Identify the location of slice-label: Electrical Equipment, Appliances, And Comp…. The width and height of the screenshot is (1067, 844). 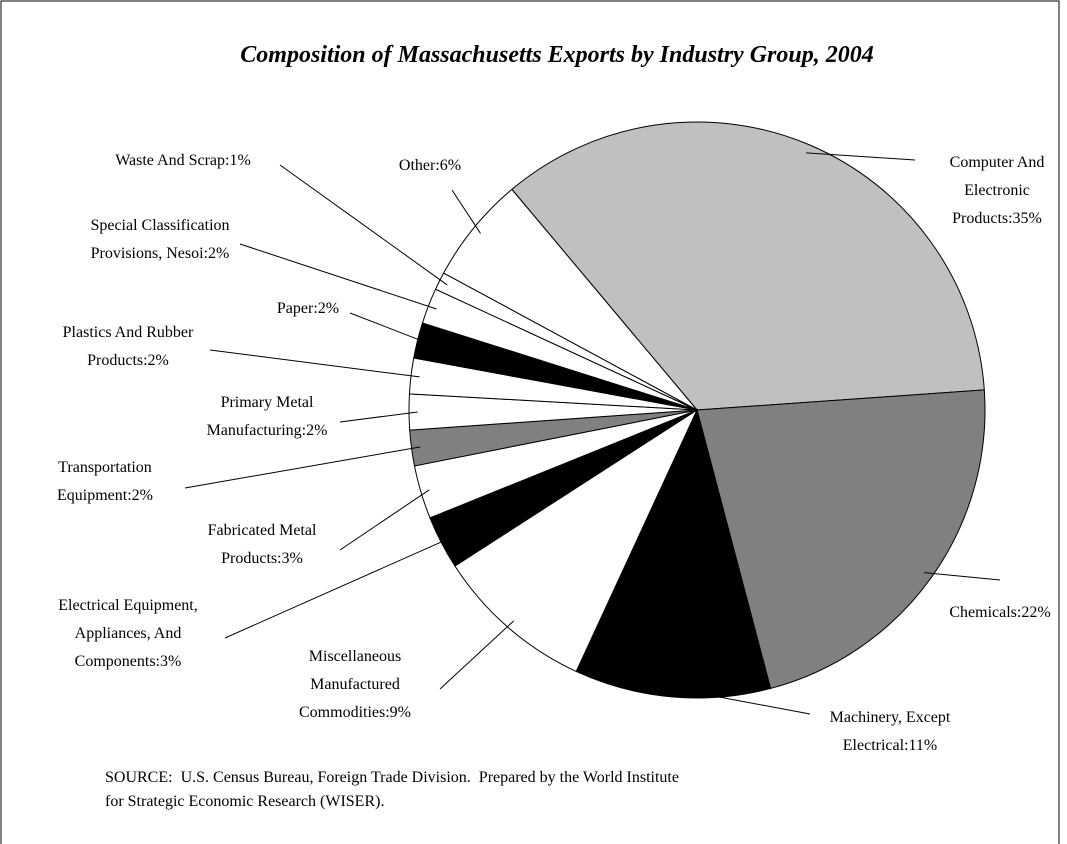
(128, 633).